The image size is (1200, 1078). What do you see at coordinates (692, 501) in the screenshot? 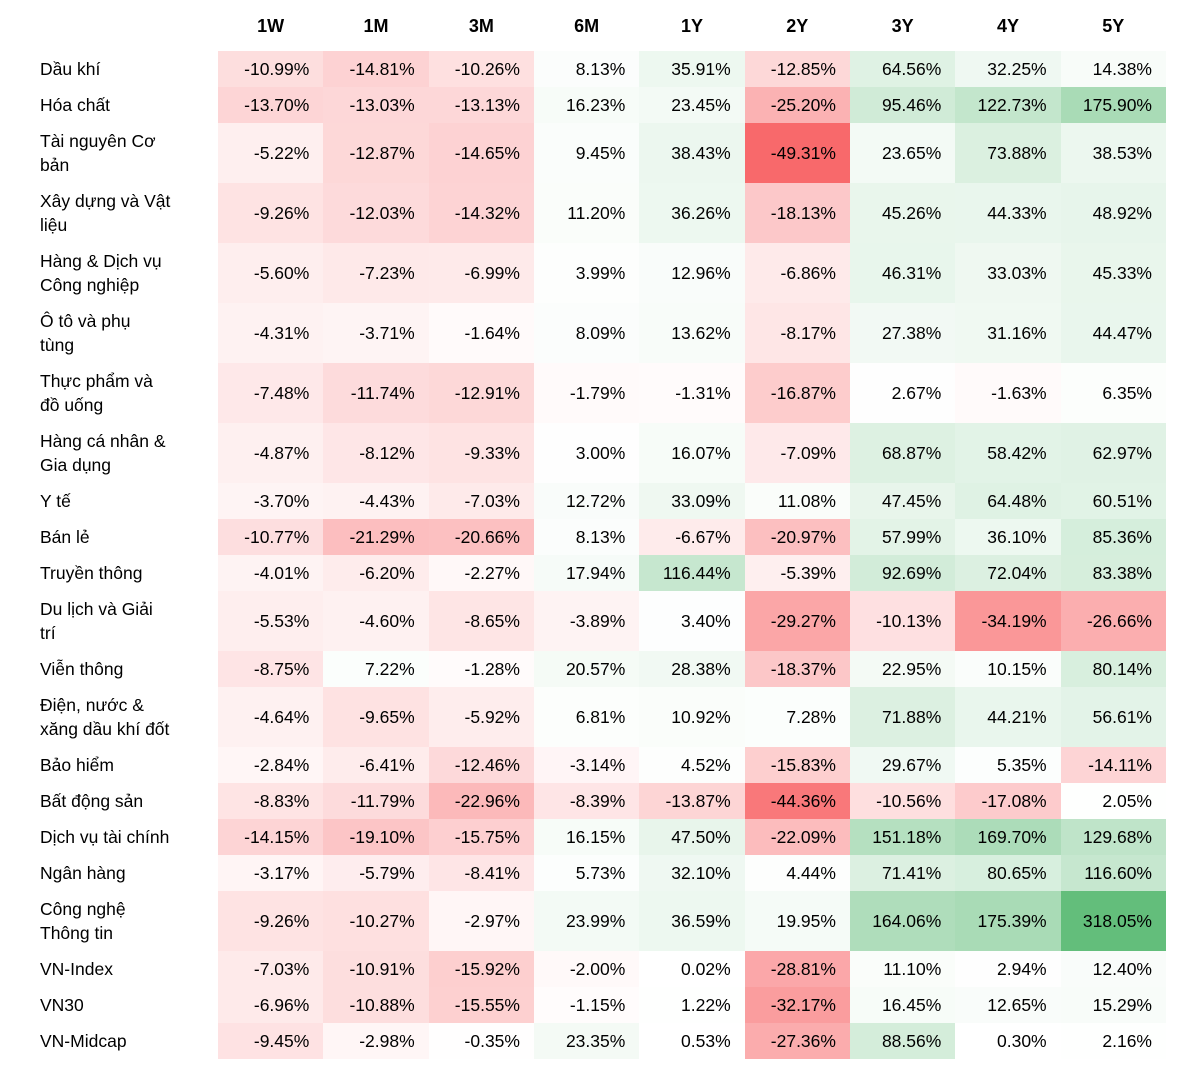
I see `heatmap-cell: 33.09%` at bounding box center [692, 501].